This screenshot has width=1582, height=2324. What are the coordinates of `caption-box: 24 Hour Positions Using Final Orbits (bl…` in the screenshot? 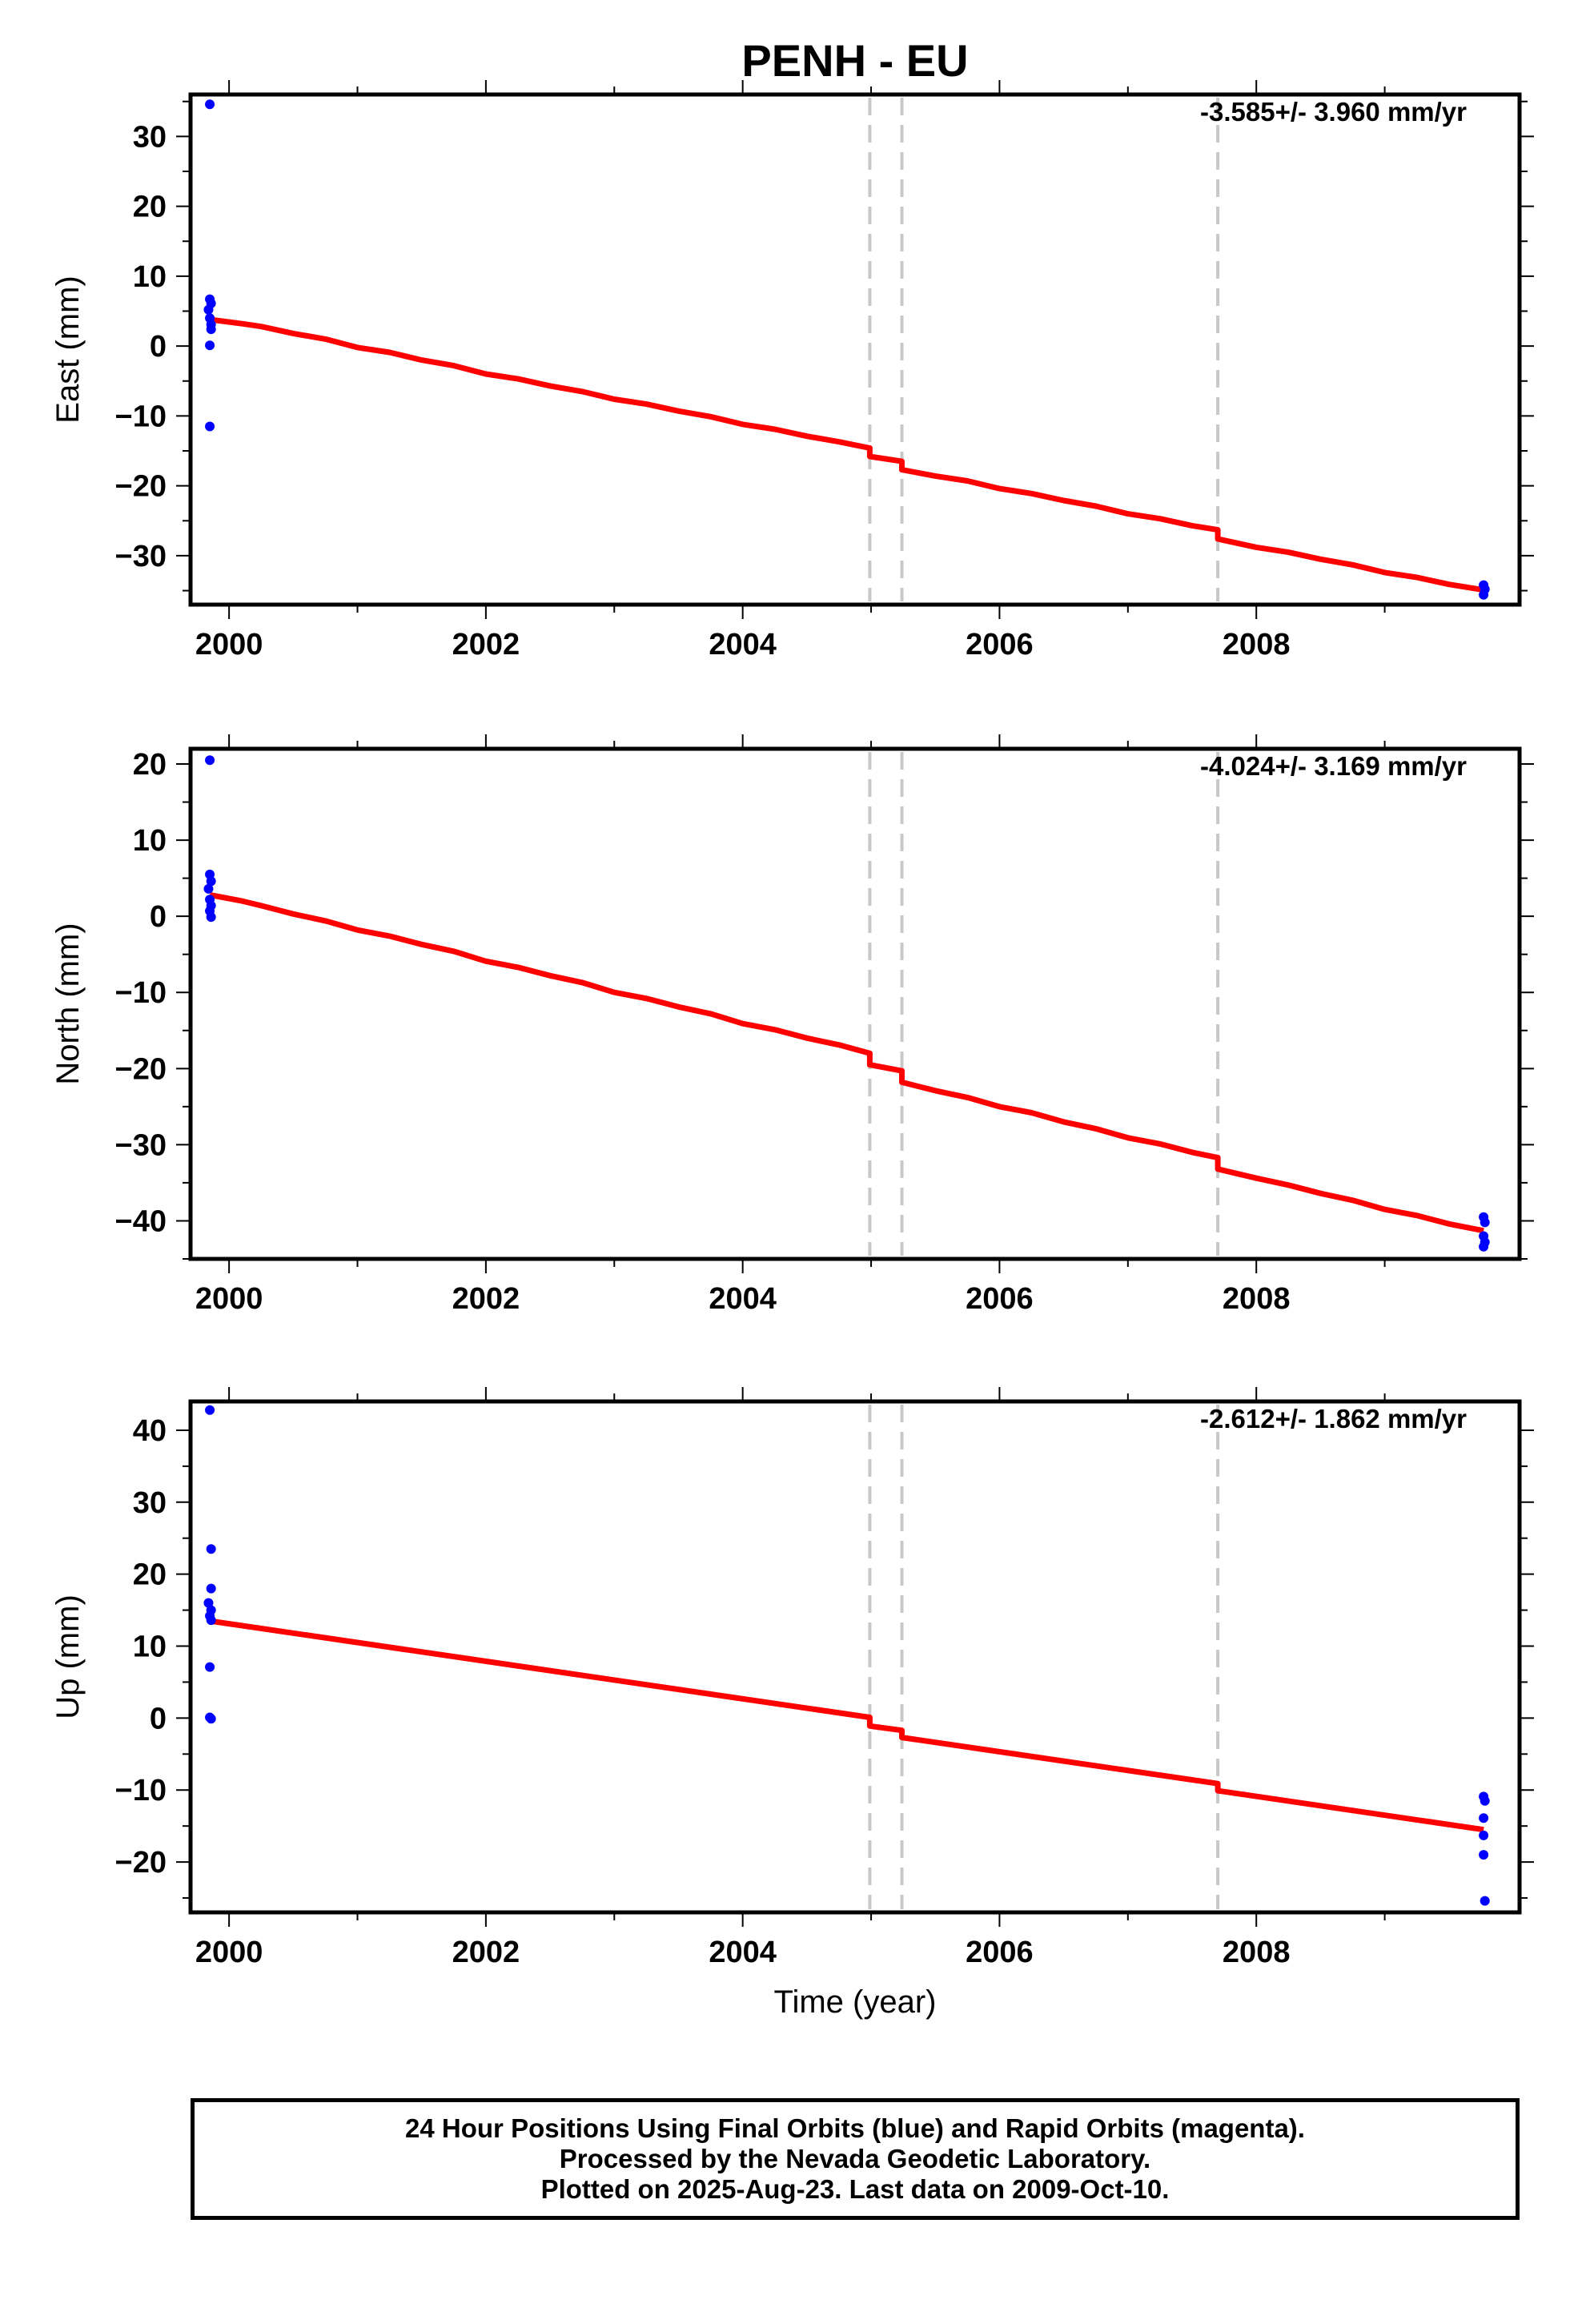 It's located at (855, 2159).